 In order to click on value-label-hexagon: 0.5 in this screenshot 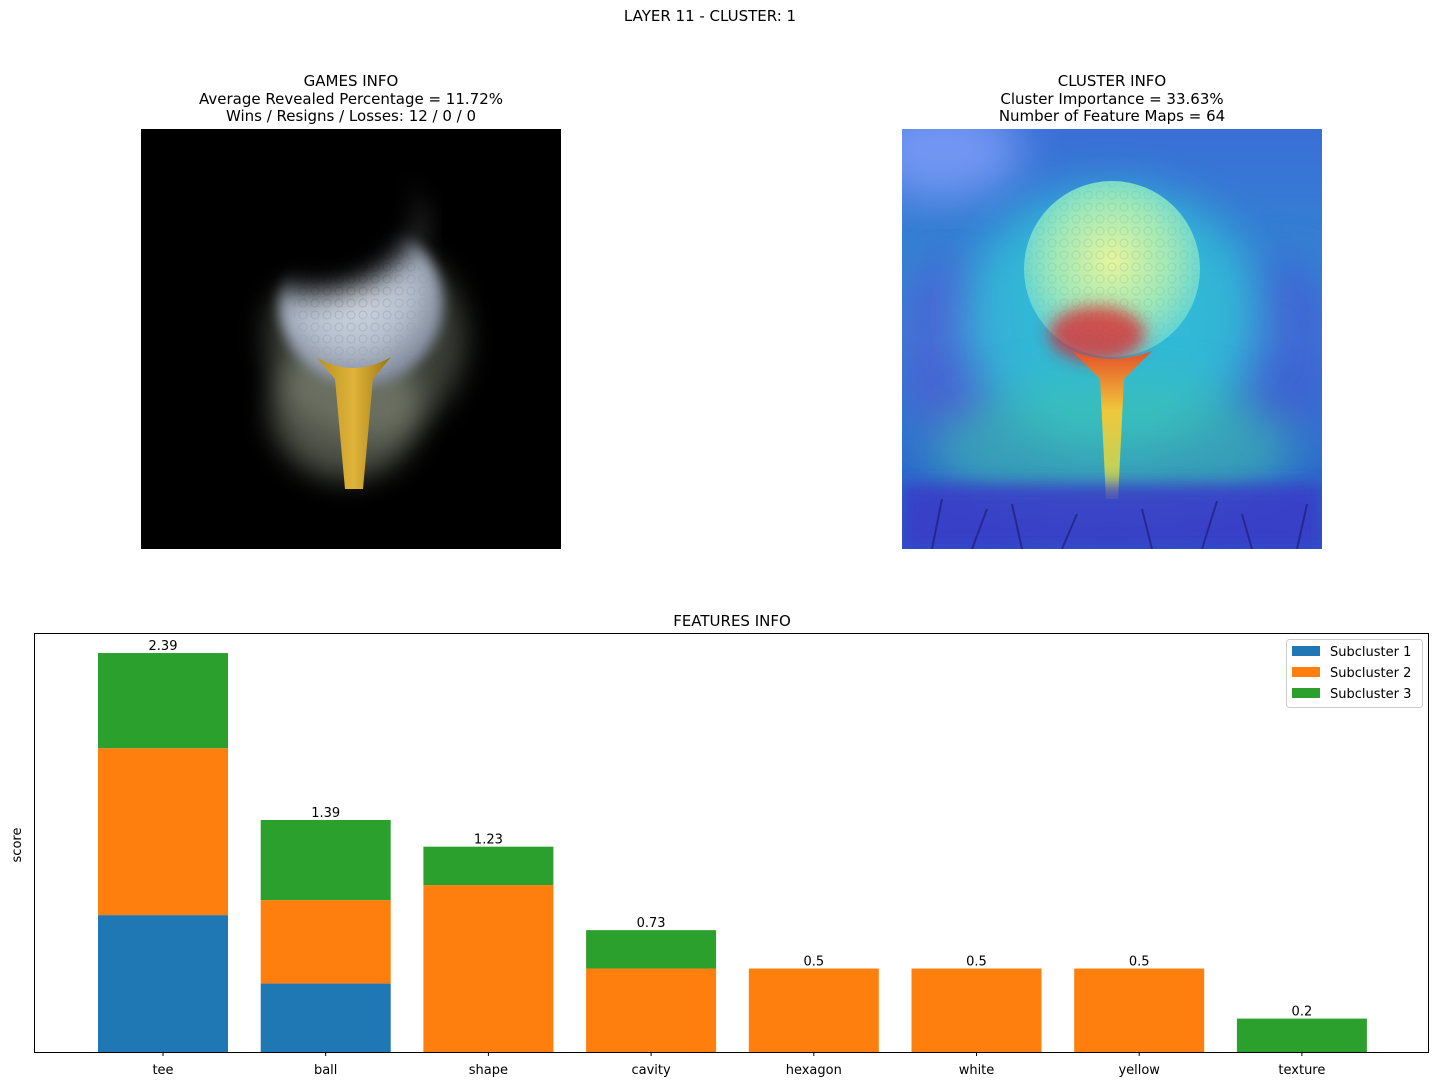, I will do `click(813, 962)`.